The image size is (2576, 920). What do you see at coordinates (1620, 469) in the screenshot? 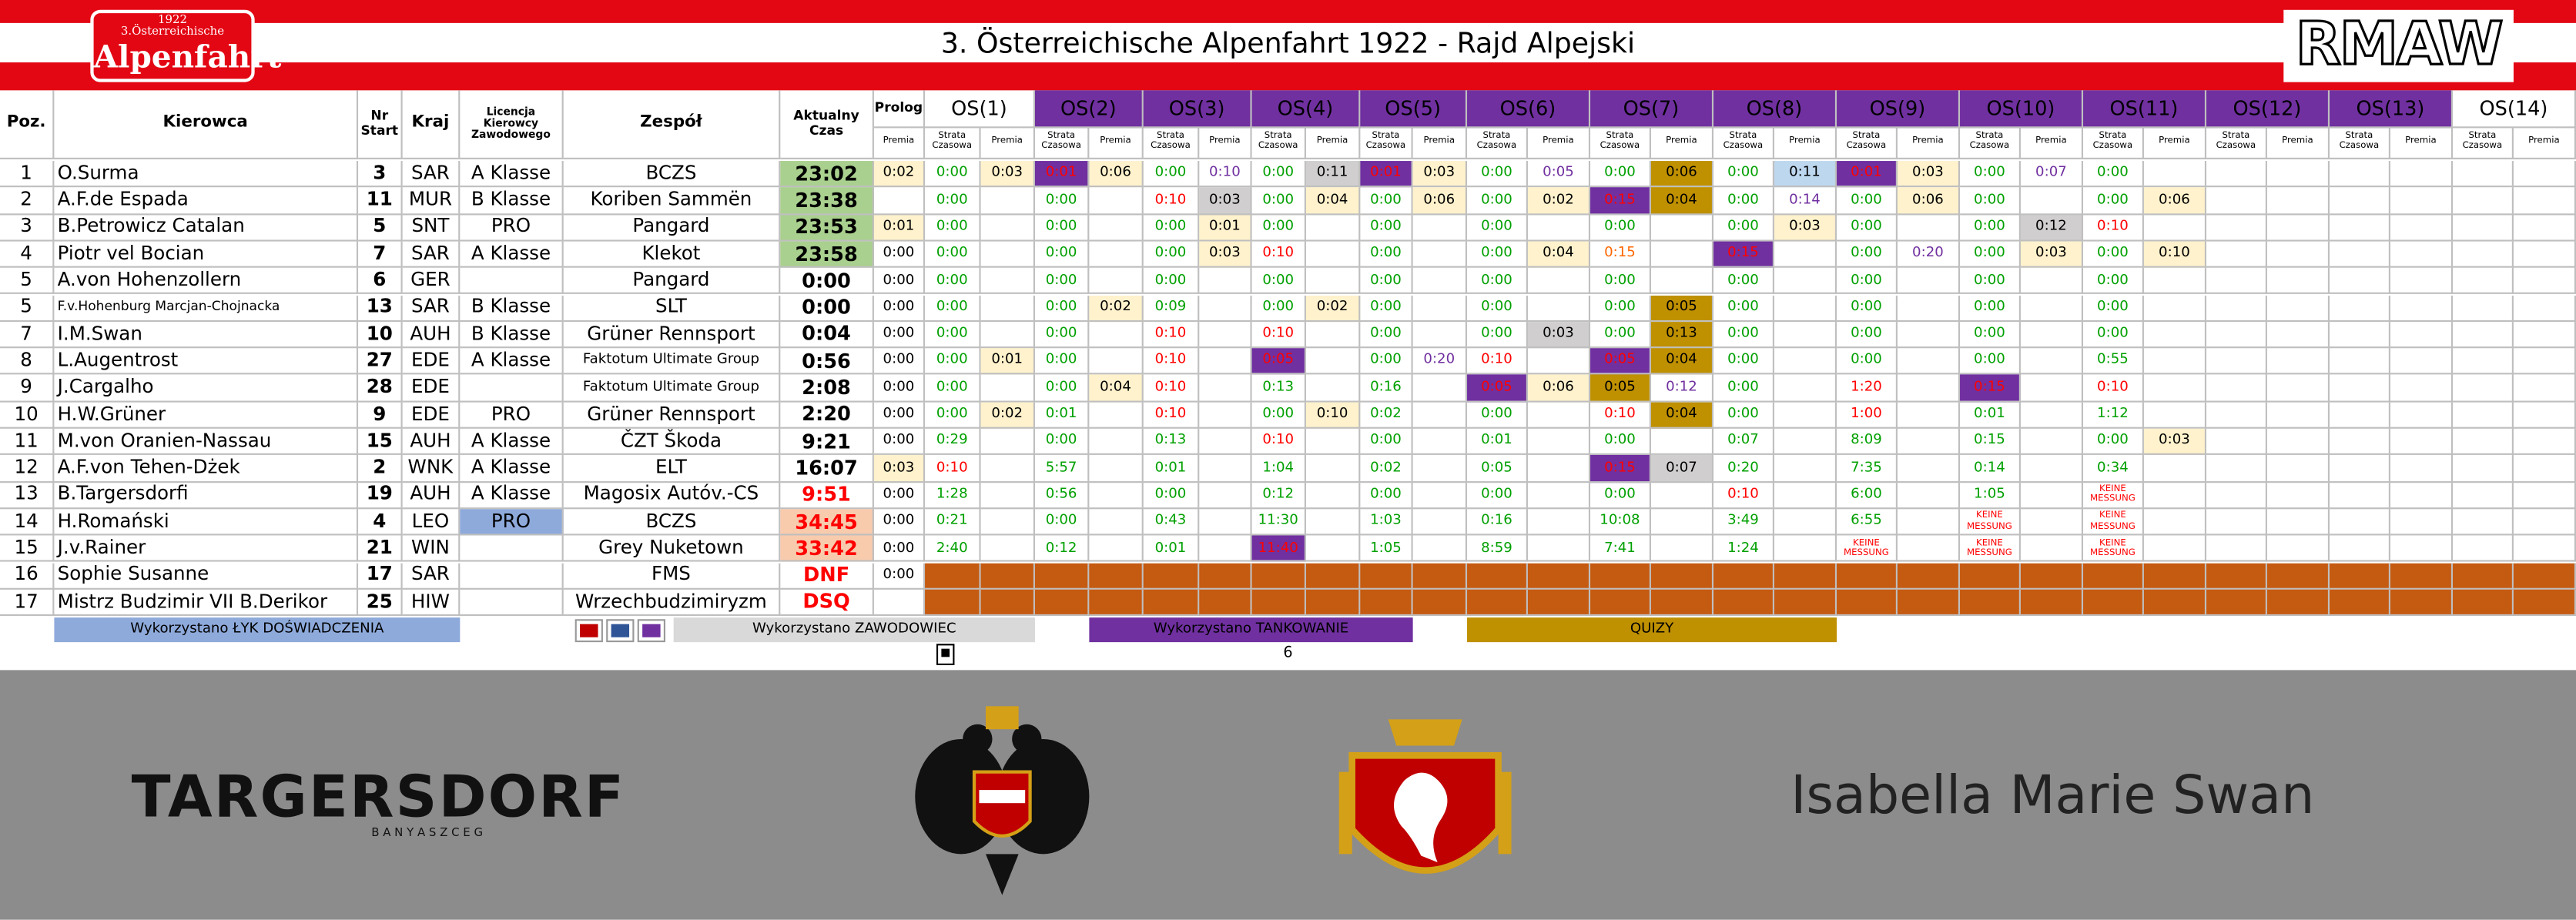
I see `time-loss: 0:15` at bounding box center [1620, 469].